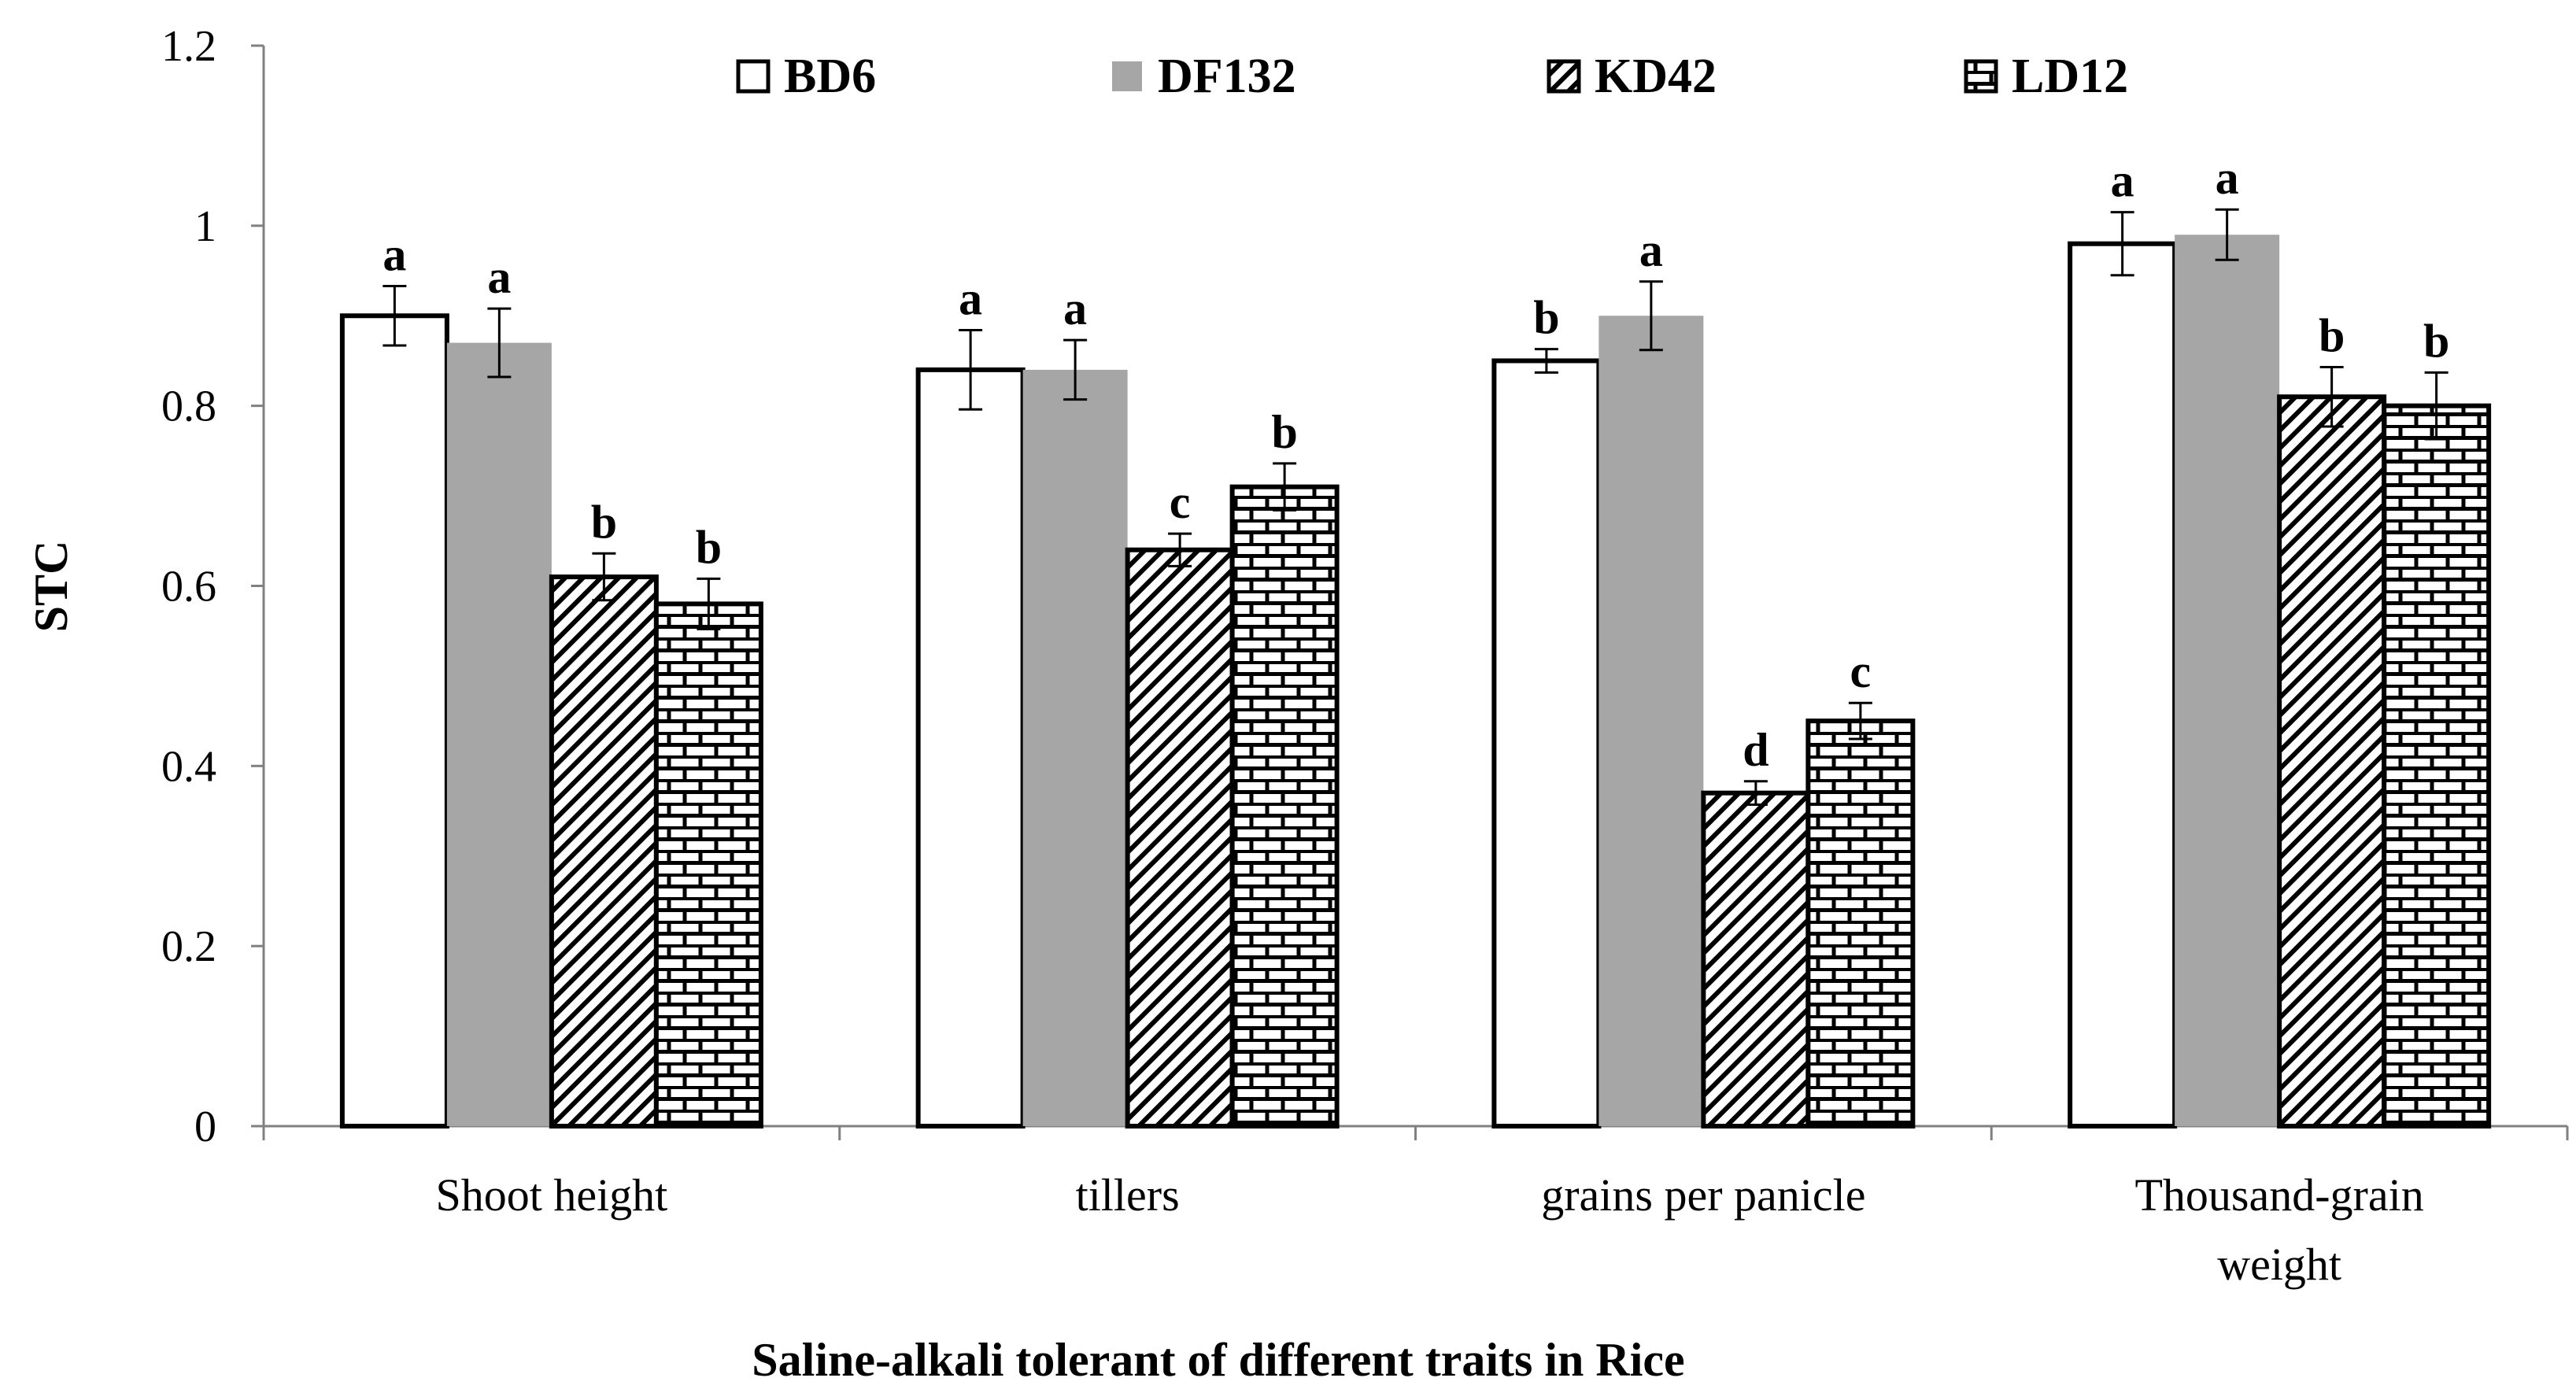 Image resolution: width=2576 pixels, height=1400 pixels. Describe the element at coordinates (830, 76) in the screenshot. I see `legend-label: BD6` at that location.